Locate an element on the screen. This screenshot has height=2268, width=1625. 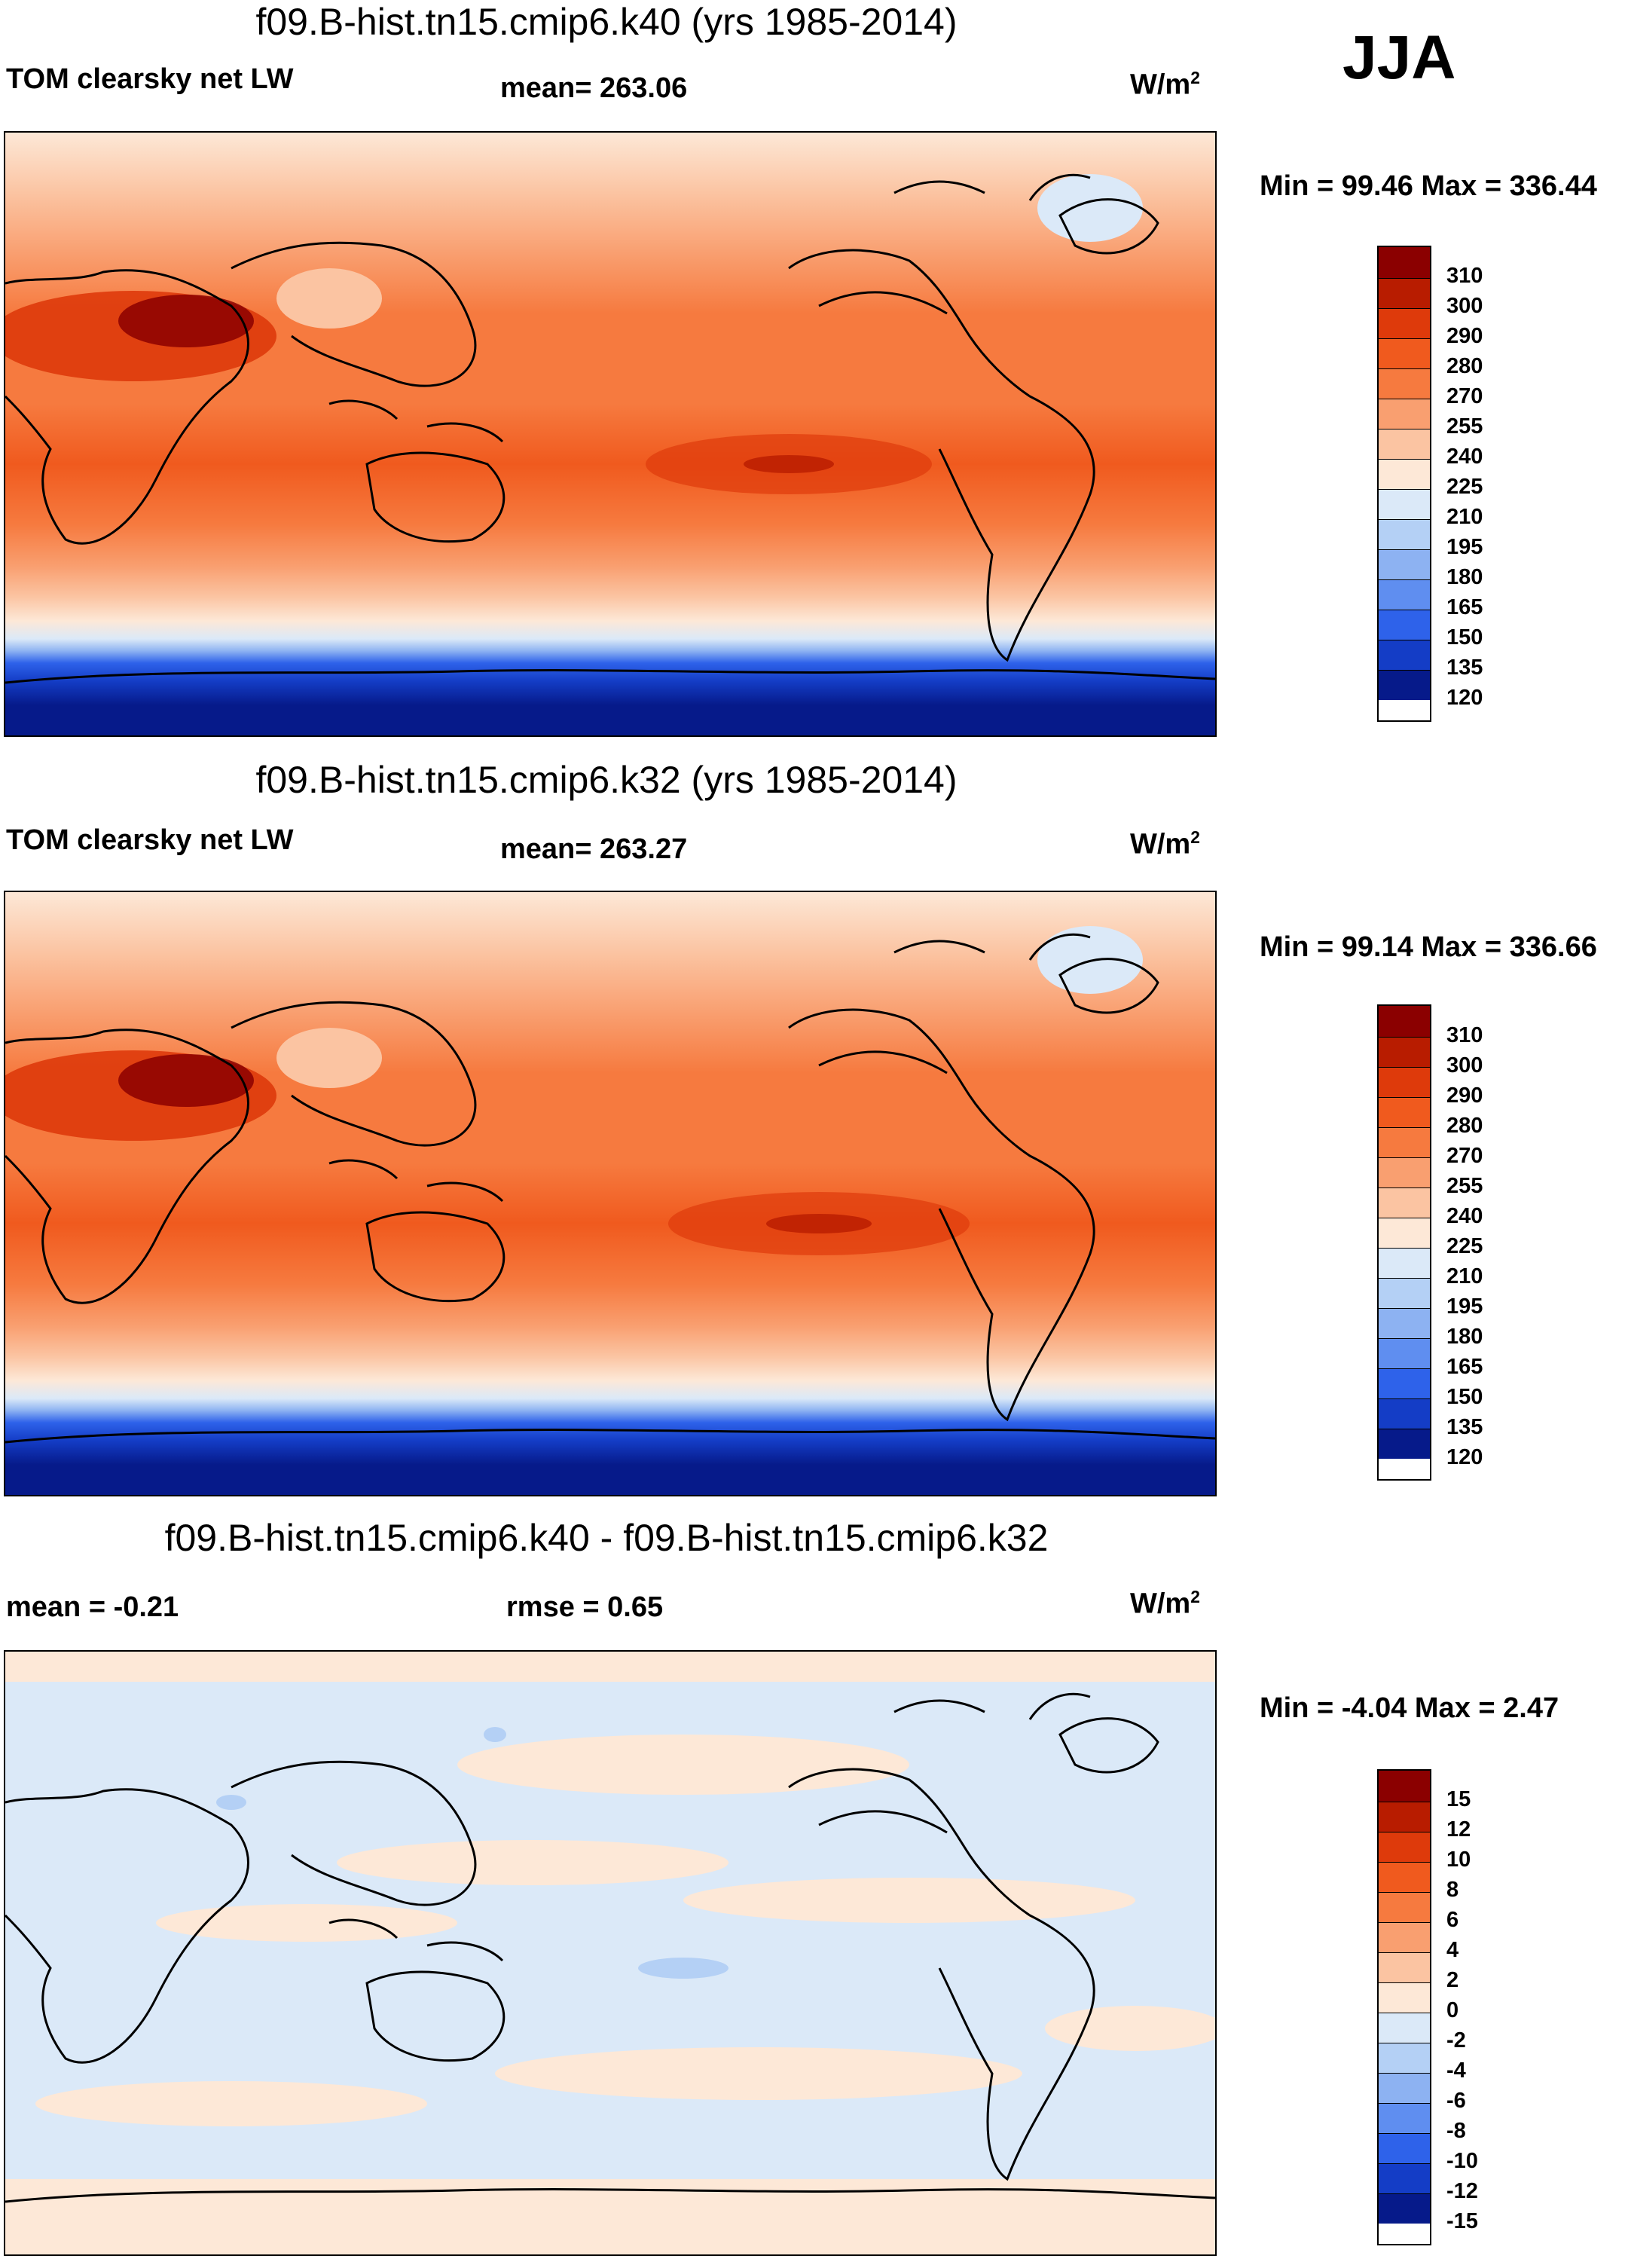
colorbar-tick-label: 280 is located at coordinates (1464, 1126).